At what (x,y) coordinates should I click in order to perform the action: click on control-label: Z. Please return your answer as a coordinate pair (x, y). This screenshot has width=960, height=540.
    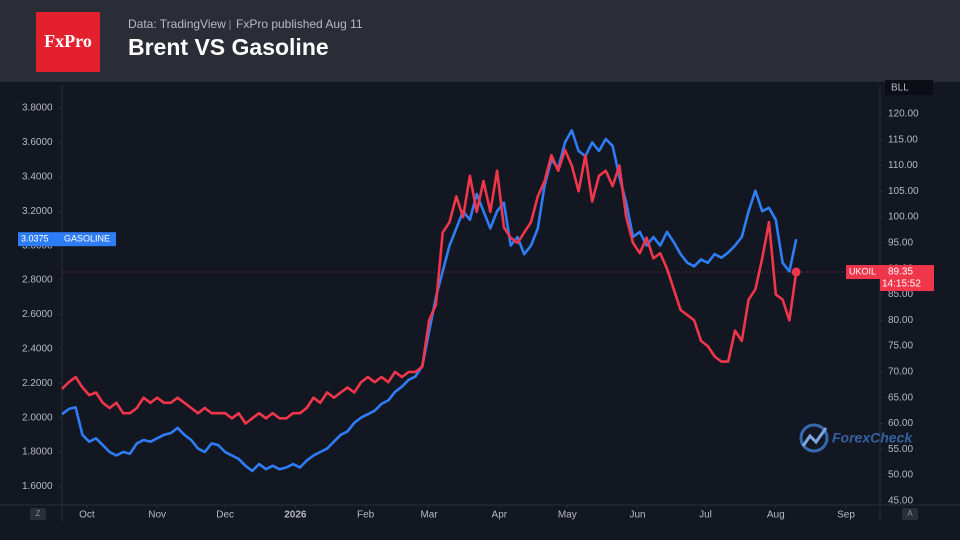
    Looking at the image, I should click on (38, 513).